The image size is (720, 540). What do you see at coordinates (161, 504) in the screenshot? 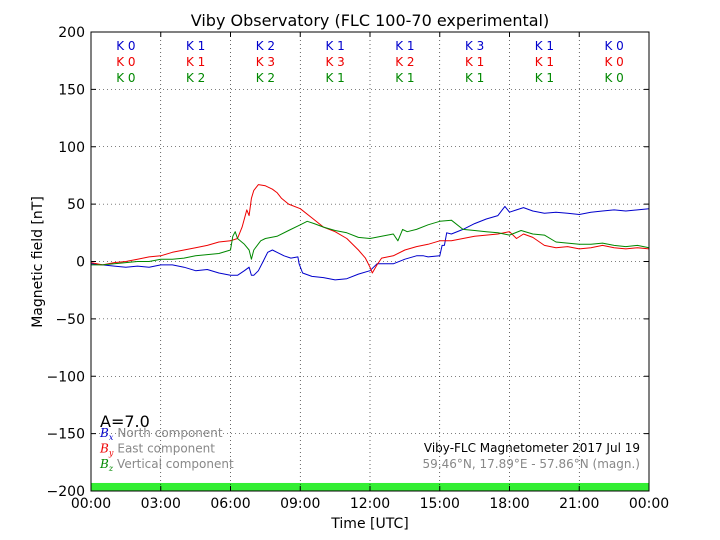
I see `x-tick-label: 03:00` at bounding box center [161, 504].